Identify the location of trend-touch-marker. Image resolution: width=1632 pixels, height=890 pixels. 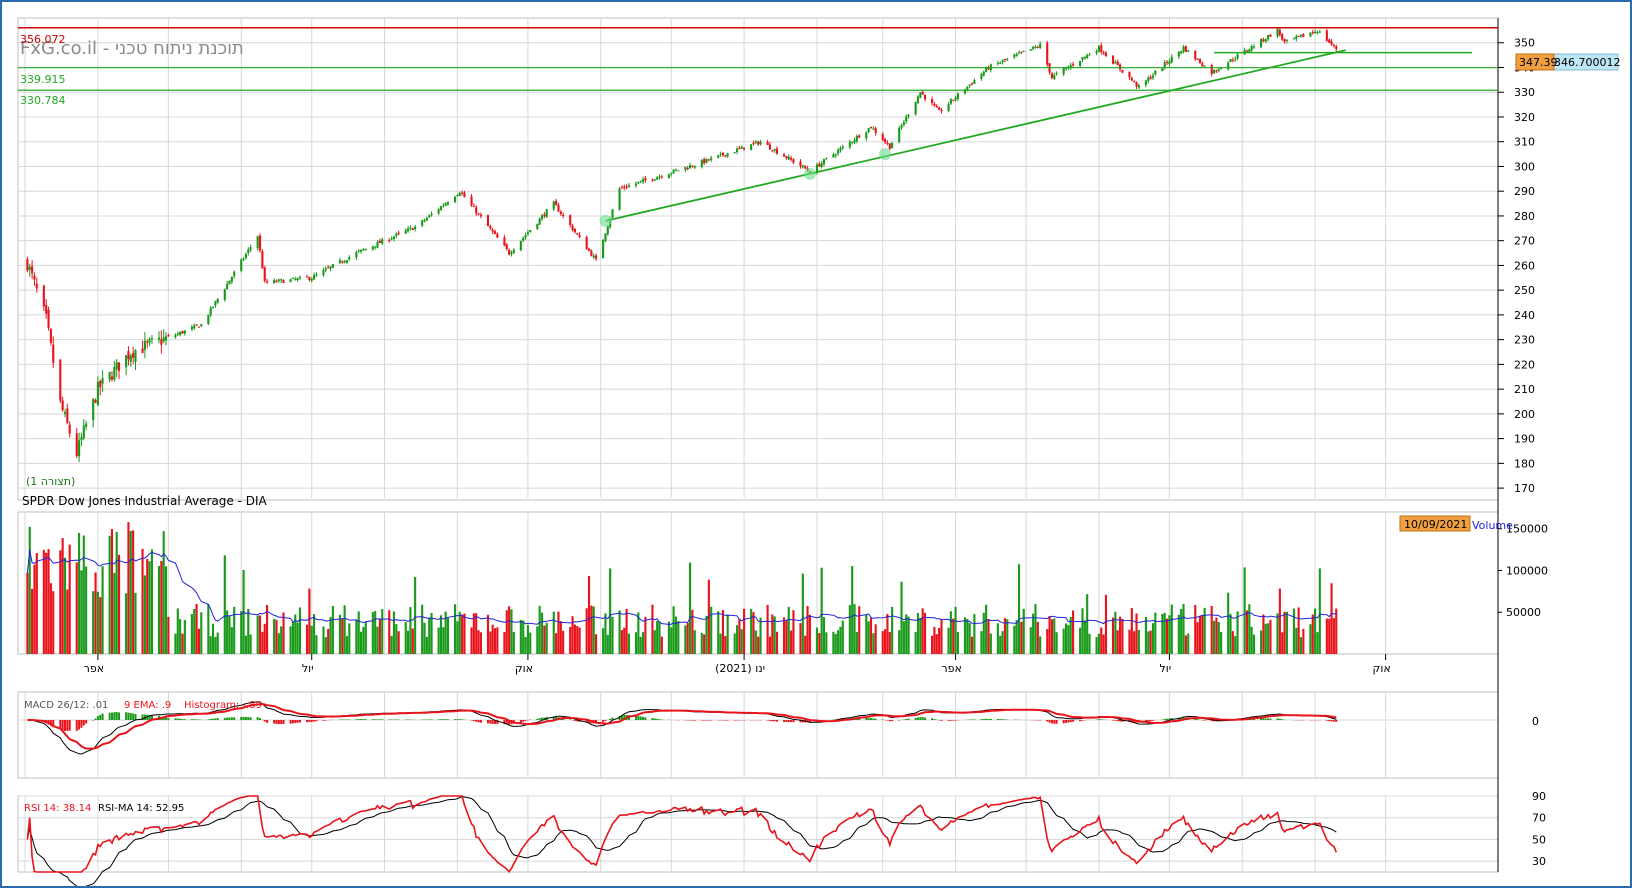
(885, 154).